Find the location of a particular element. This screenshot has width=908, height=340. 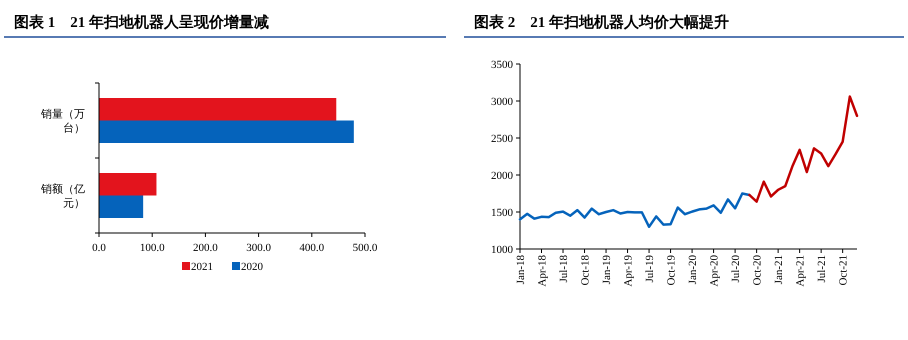

x-tick-label: 400.0 is located at coordinates (312, 248).